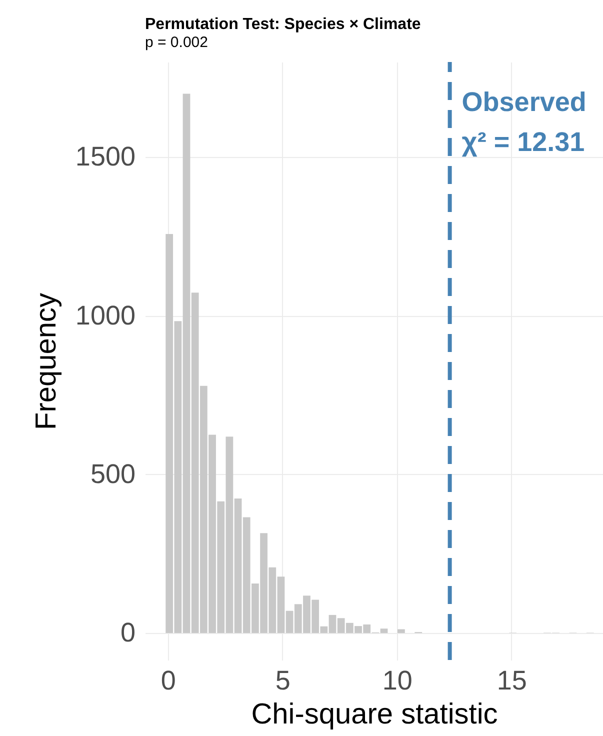  Describe the element at coordinates (283, 24) in the screenshot. I see `chart-title: Permutation Test: Species × Climate` at that location.